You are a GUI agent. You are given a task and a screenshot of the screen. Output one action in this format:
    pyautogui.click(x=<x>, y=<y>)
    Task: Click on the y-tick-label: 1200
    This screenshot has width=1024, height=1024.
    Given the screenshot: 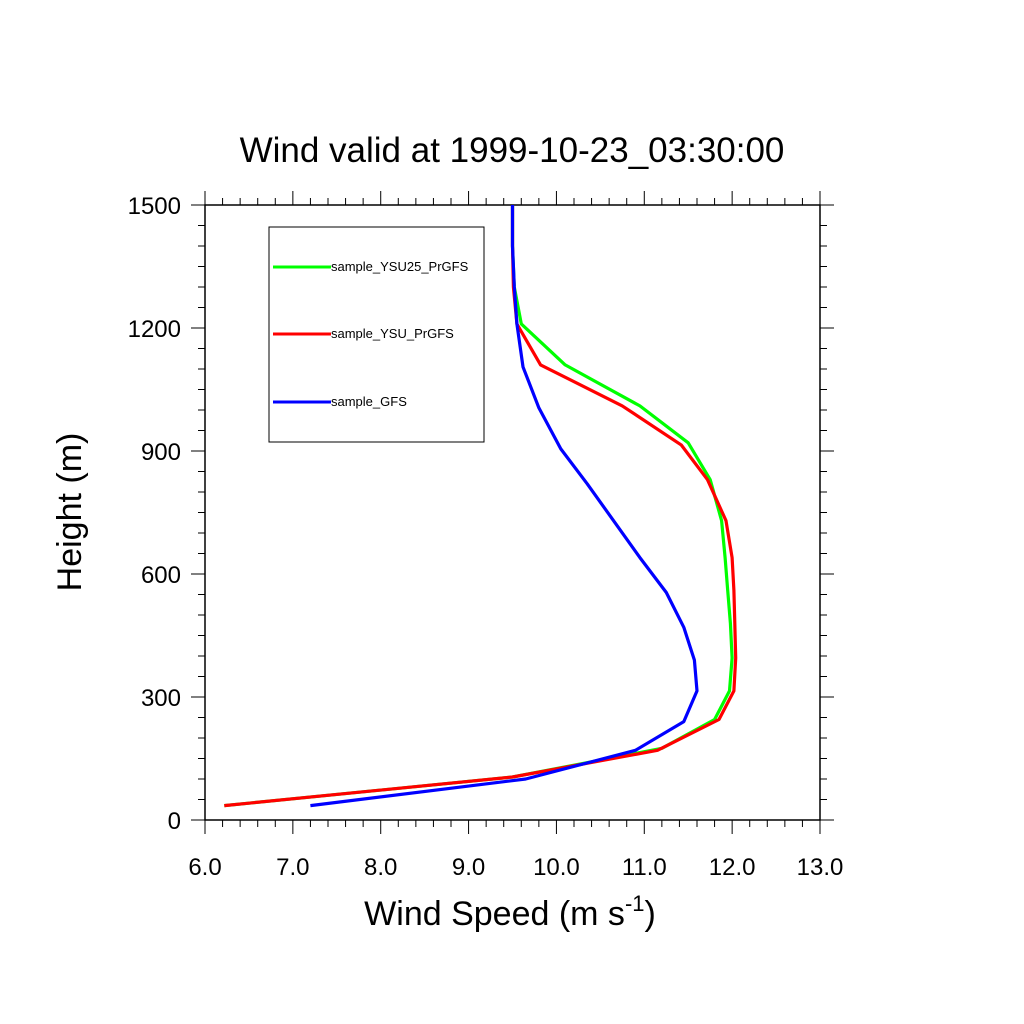 What is the action you would take?
    pyautogui.click(x=154, y=329)
    